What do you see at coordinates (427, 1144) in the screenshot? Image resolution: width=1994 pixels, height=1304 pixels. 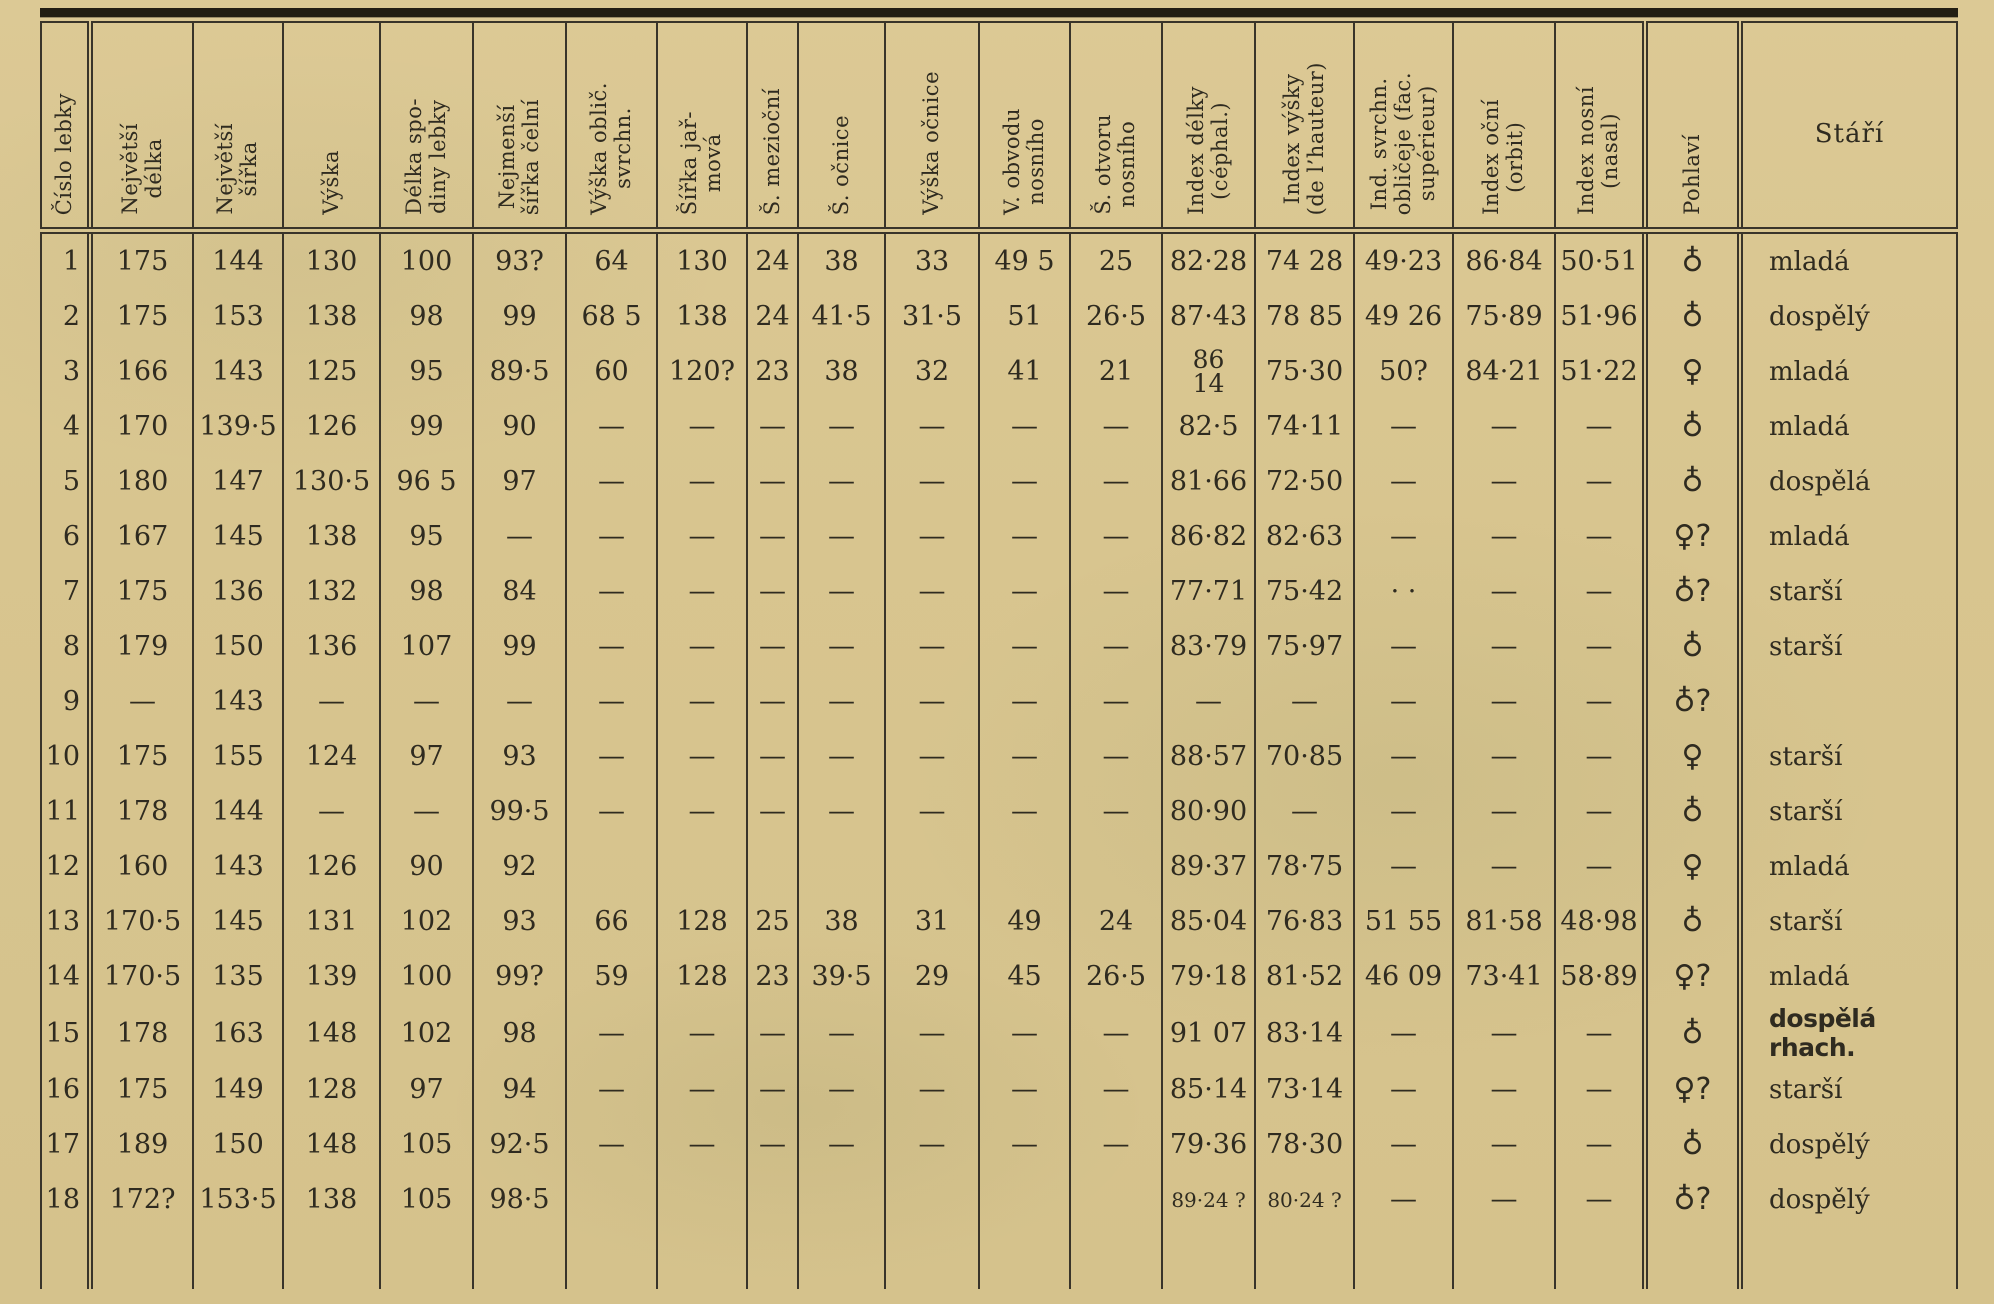 I see `cell-delka-spodiny-lebky: 105` at bounding box center [427, 1144].